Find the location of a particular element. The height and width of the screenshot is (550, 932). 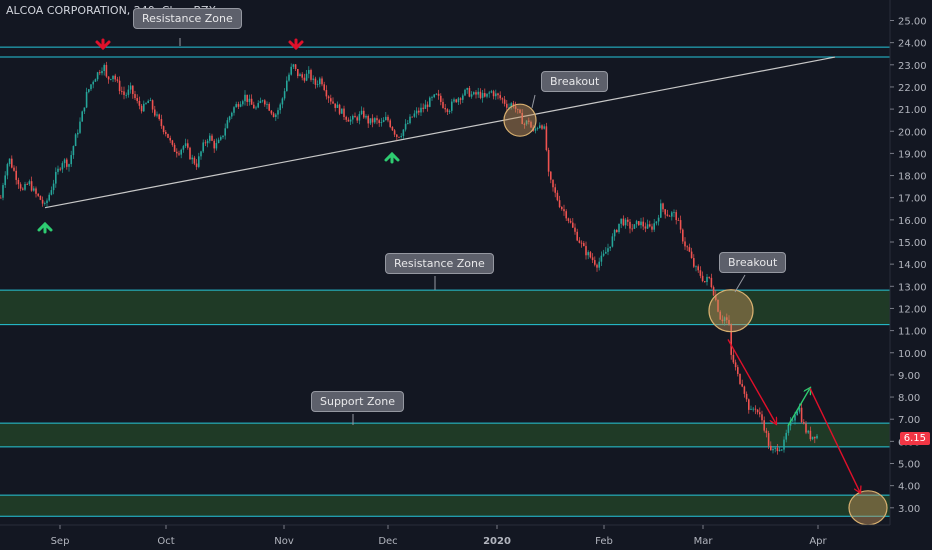

breakout-circle is located at coordinates (520, 120).